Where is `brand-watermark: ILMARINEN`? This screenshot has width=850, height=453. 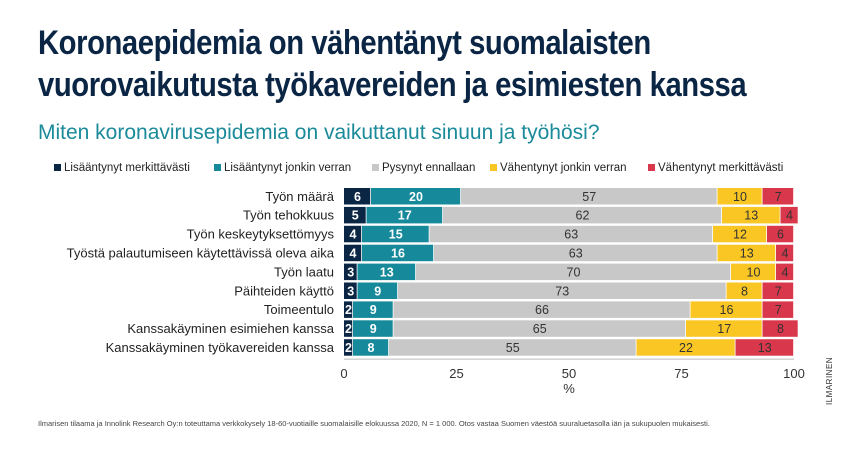 brand-watermark: ILMARINEN is located at coordinates (829, 380).